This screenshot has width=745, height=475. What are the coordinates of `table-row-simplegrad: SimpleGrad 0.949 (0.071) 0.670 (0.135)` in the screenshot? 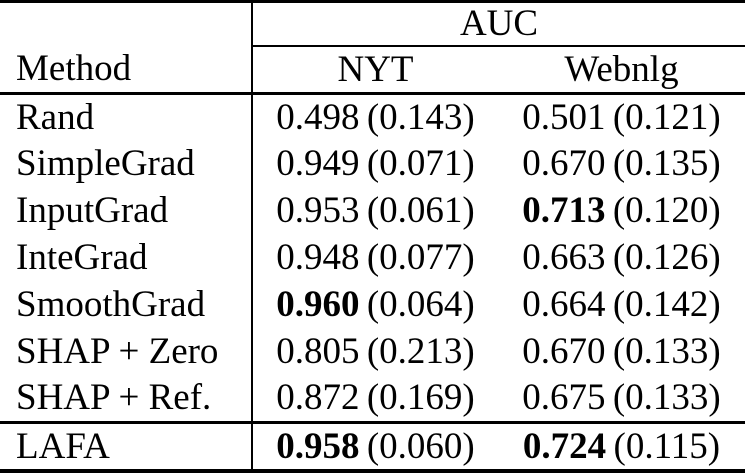 It's located at (372, 164).